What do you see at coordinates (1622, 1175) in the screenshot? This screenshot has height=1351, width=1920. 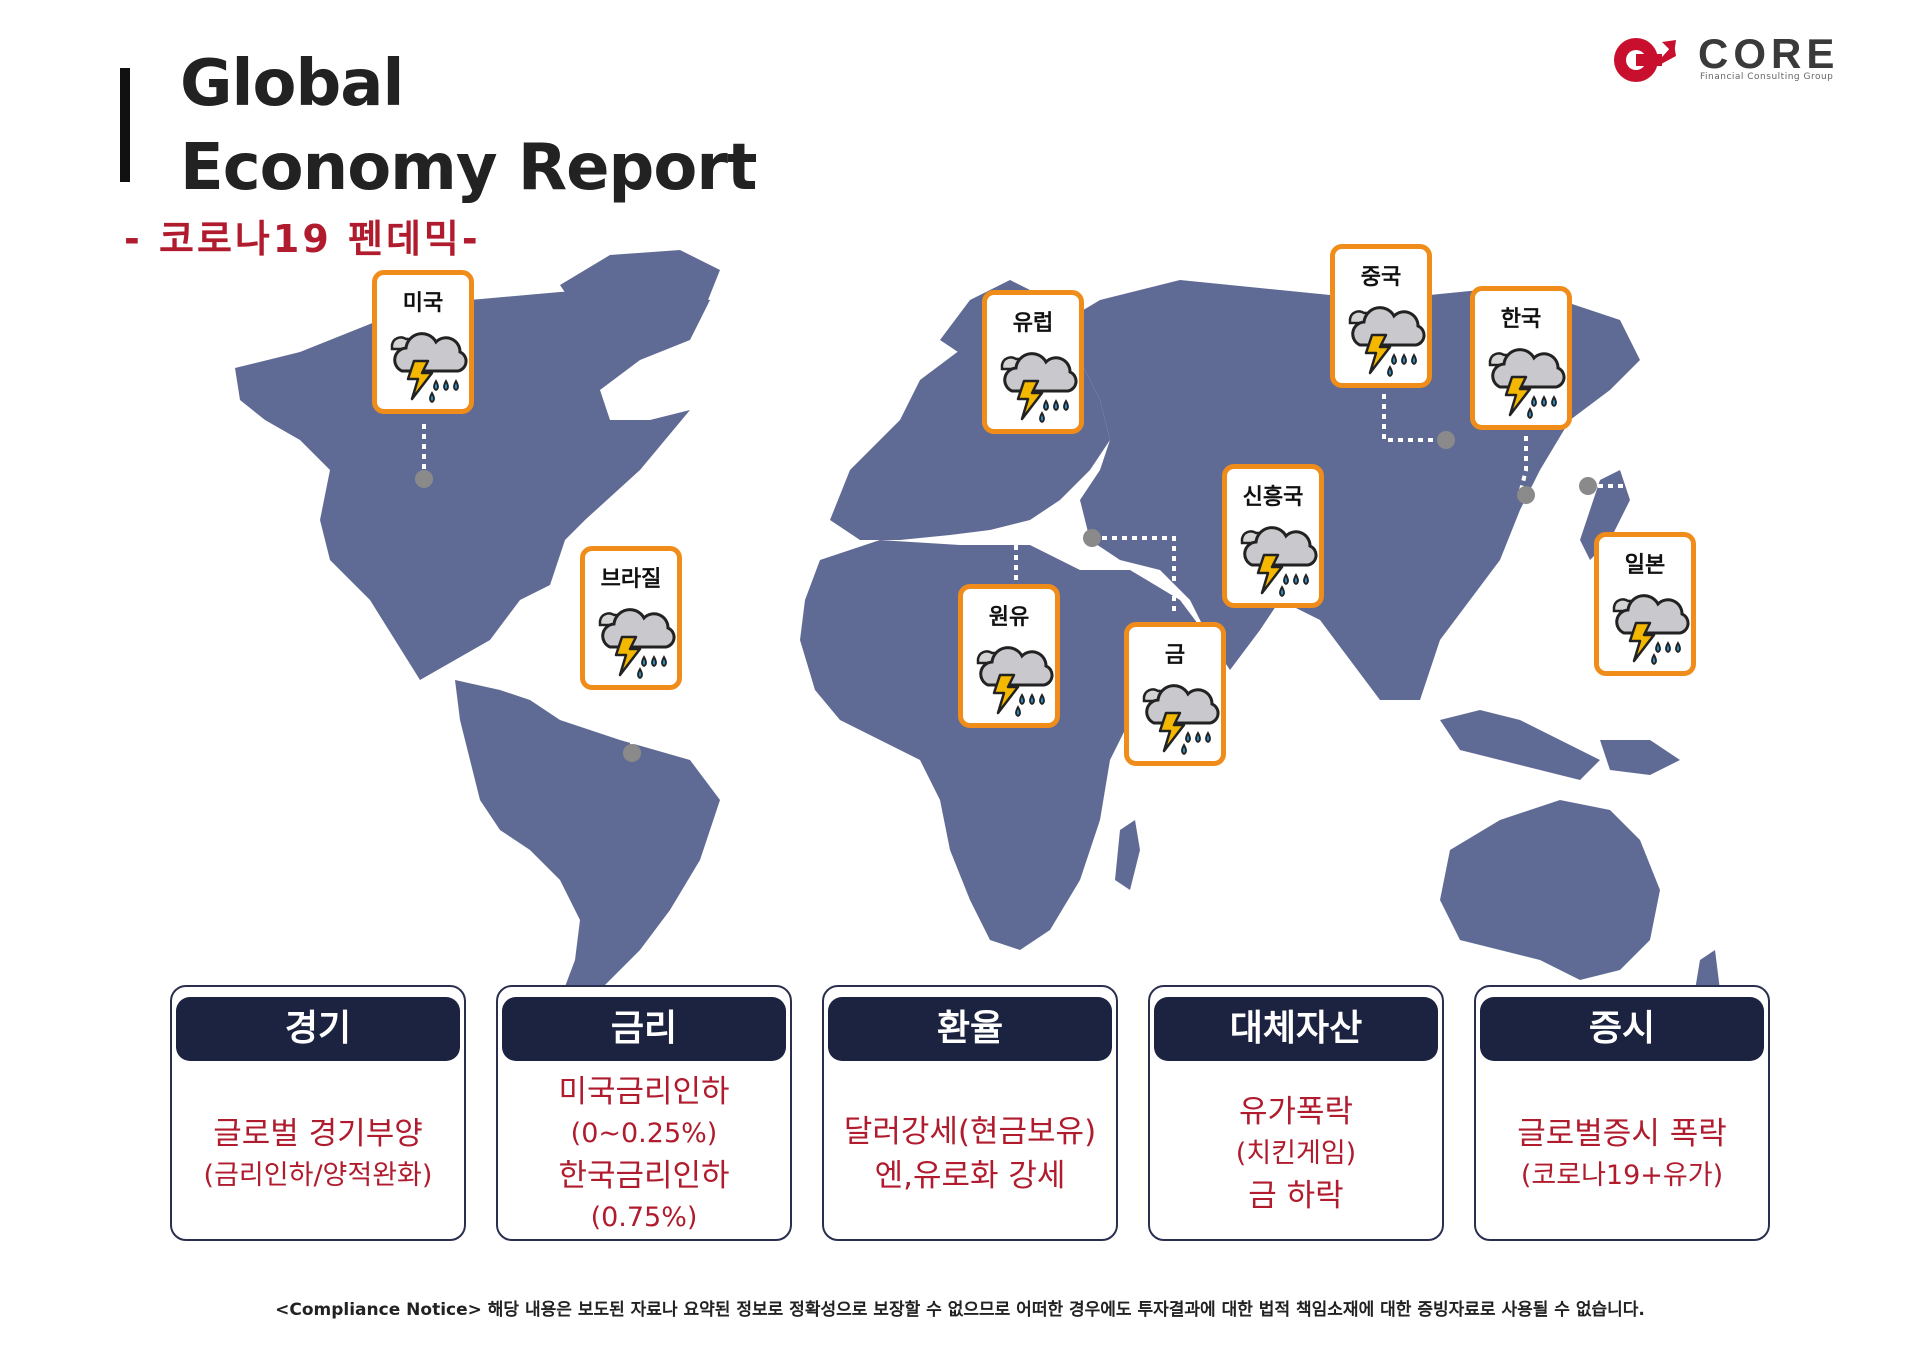 I see `panel-line: (코로나19+유가)` at bounding box center [1622, 1175].